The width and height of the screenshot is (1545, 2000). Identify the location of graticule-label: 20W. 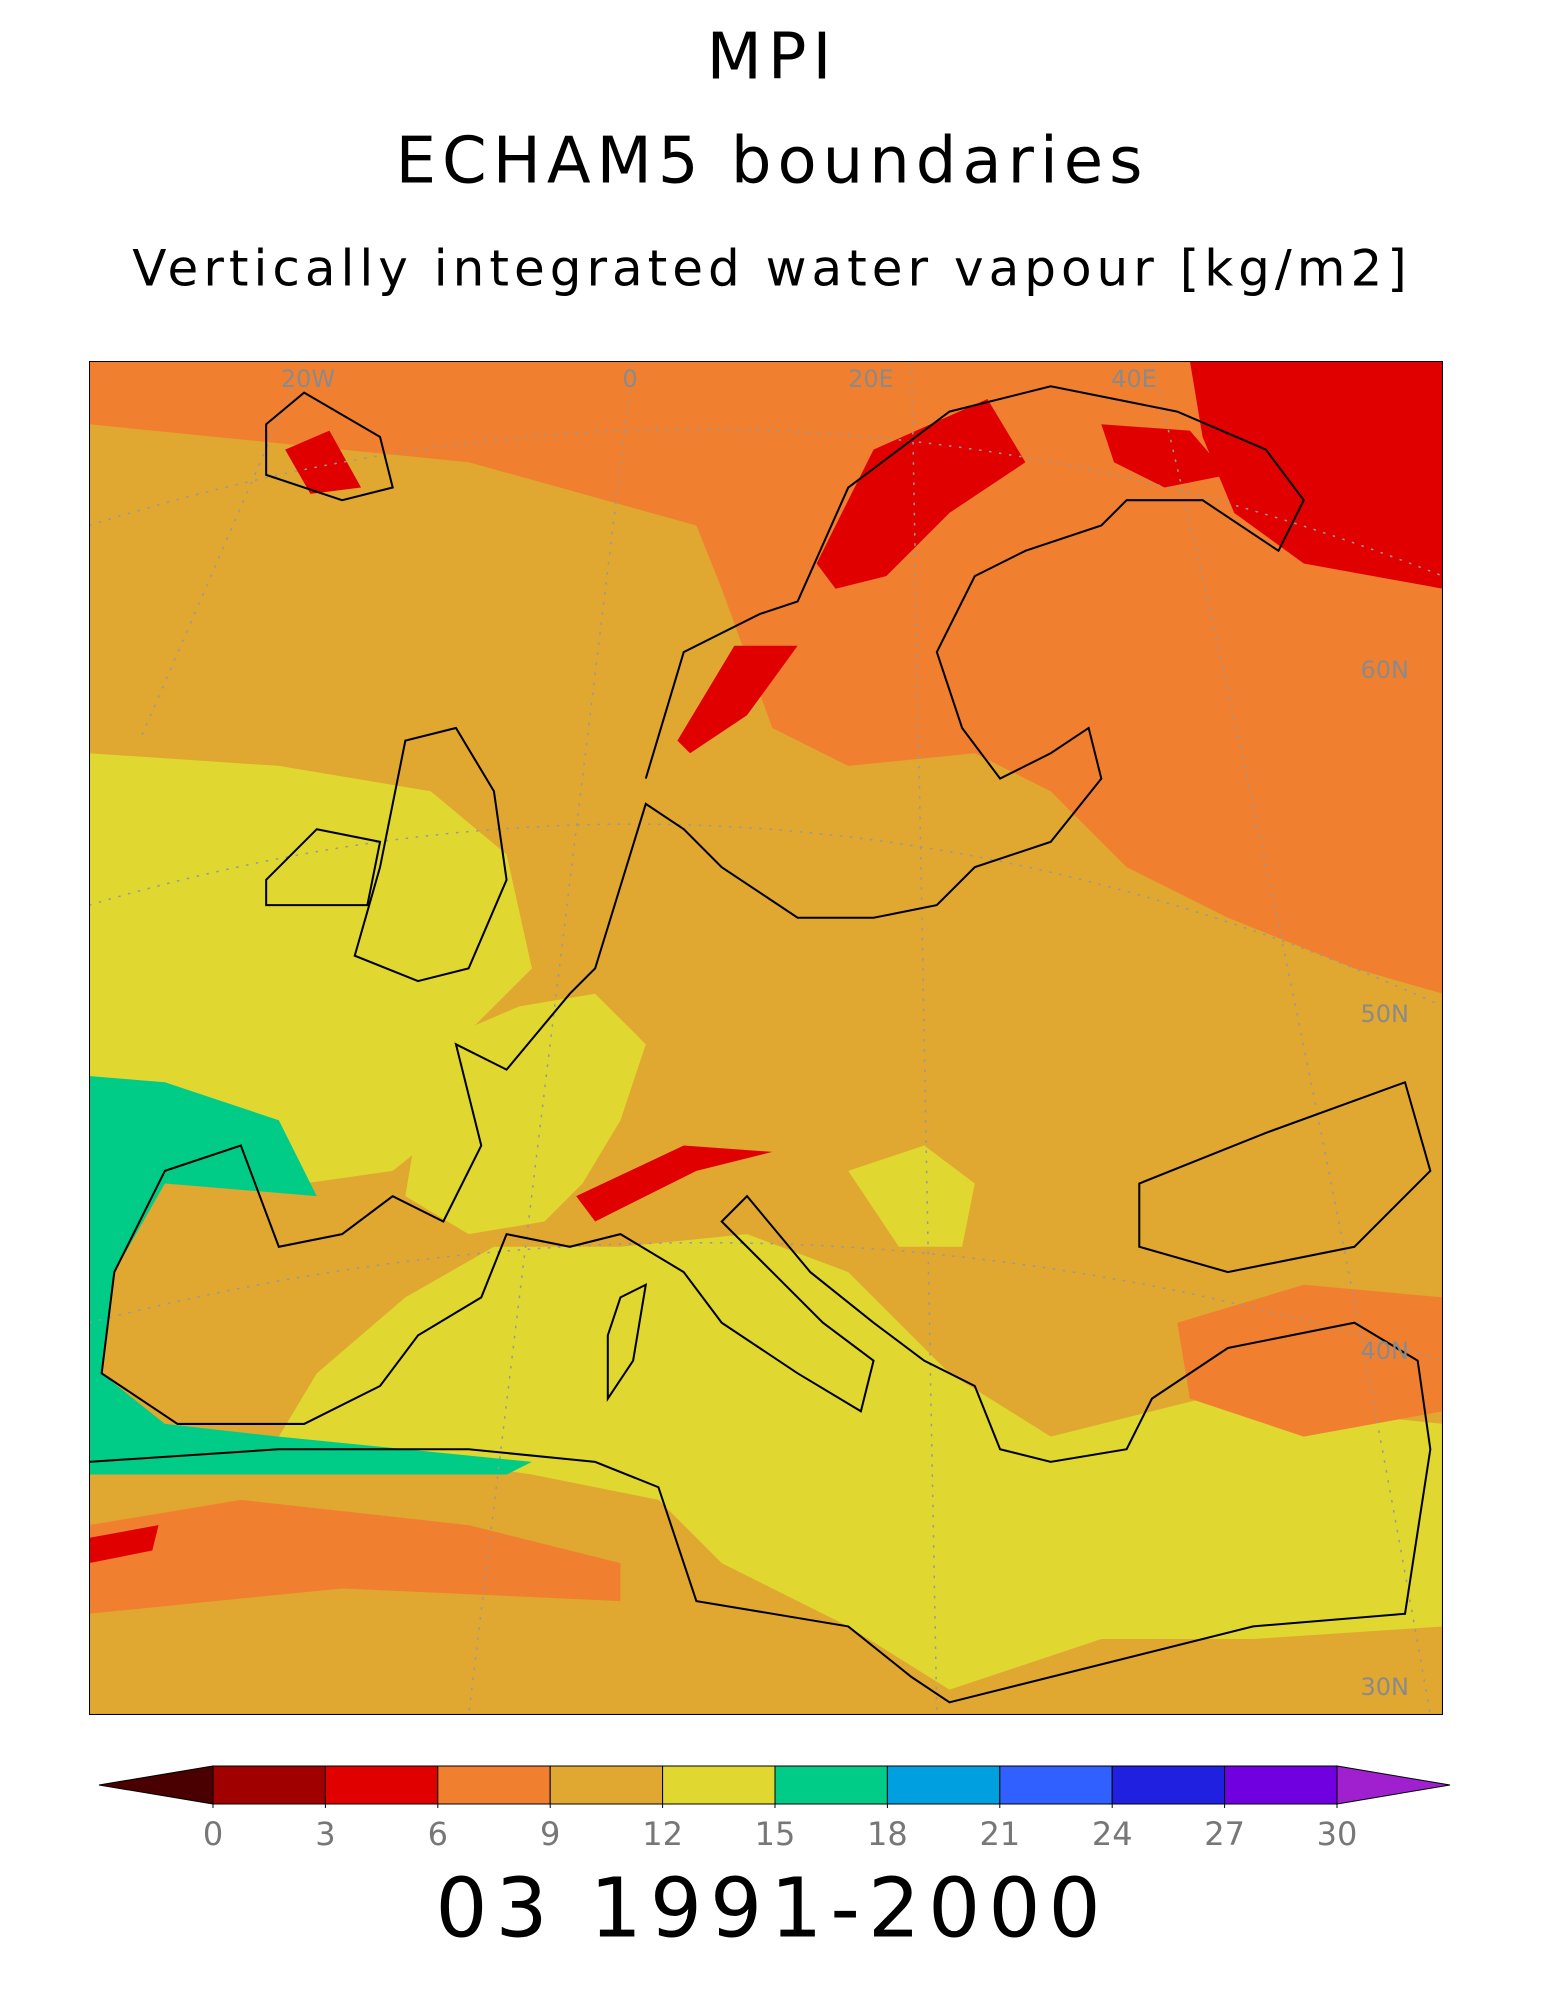
(308, 379).